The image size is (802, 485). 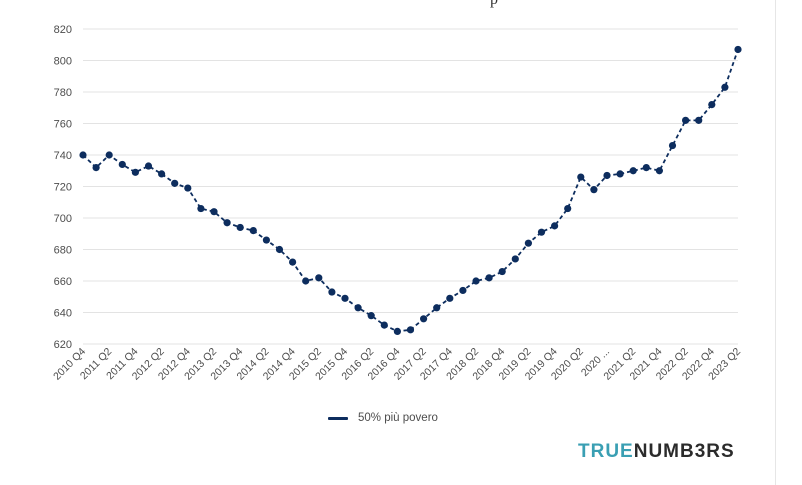 I want to click on y-tick-label: 680, so click(x=63, y=251).